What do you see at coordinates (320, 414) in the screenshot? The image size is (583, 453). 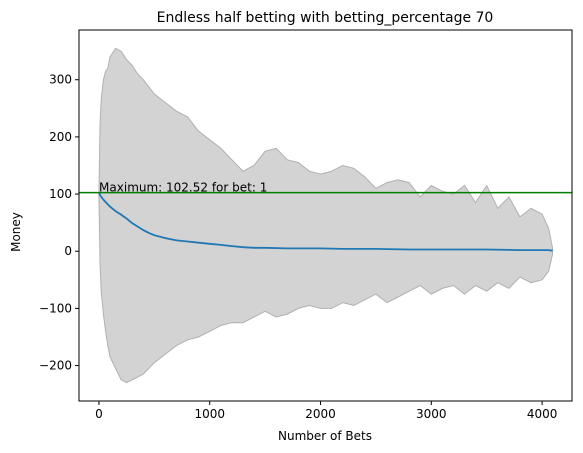 I see `x-tick-label: 2000` at bounding box center [320, 414].